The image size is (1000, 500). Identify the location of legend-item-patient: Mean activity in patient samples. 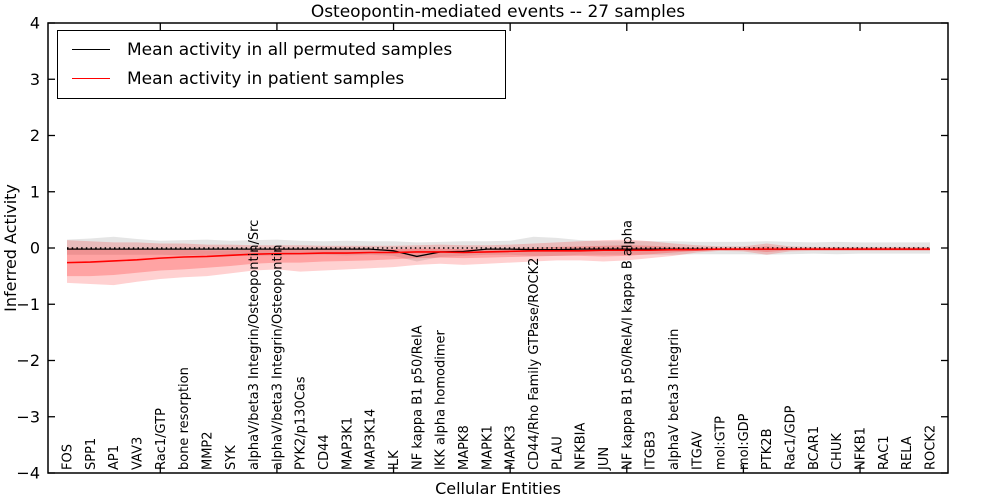
(286, 78).